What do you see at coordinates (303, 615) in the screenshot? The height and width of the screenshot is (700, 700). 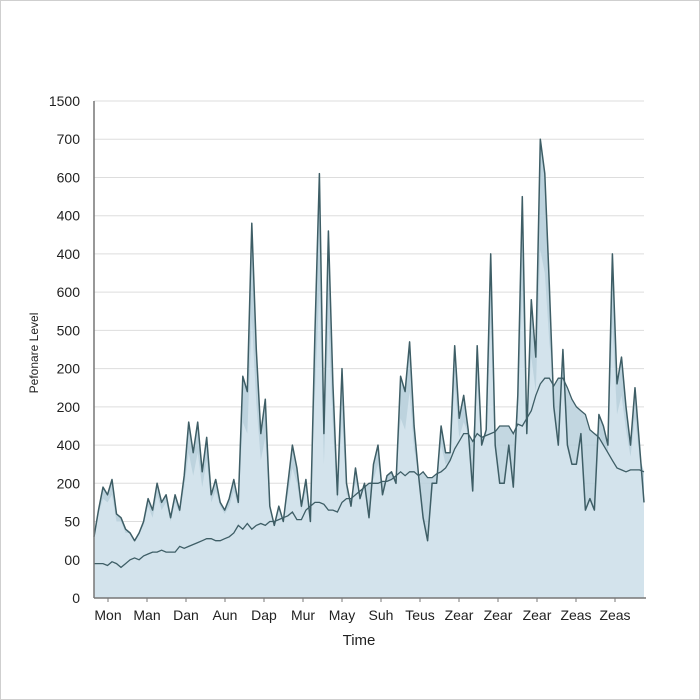 I see `x-tick-label: Mur` at bounding box center [303, 615].